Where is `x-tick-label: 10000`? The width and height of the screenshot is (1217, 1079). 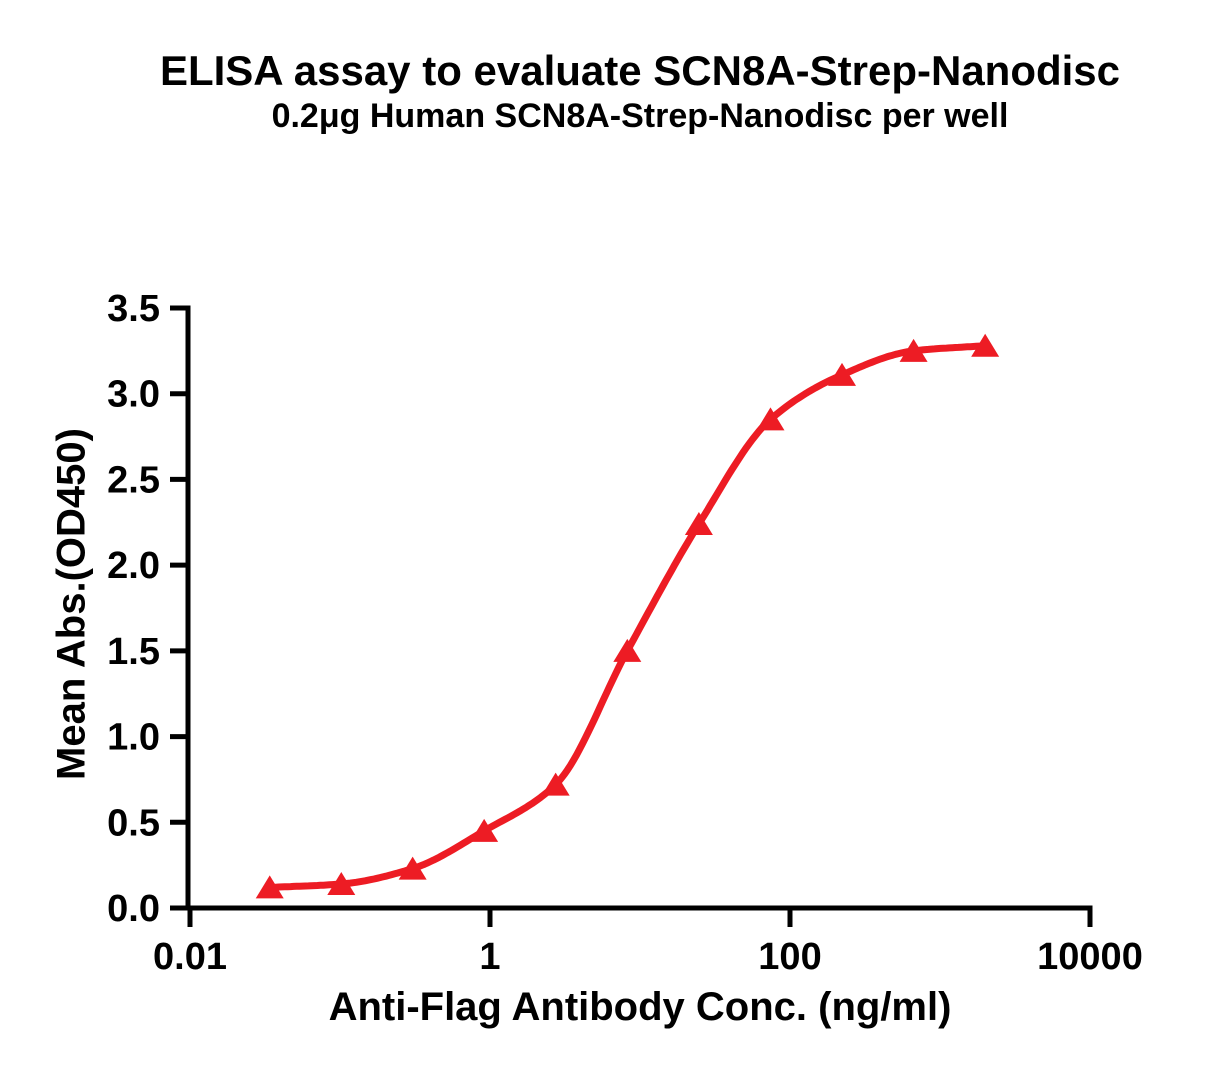
x-tick-label: 10000 is located at coordinates (1090, 957).